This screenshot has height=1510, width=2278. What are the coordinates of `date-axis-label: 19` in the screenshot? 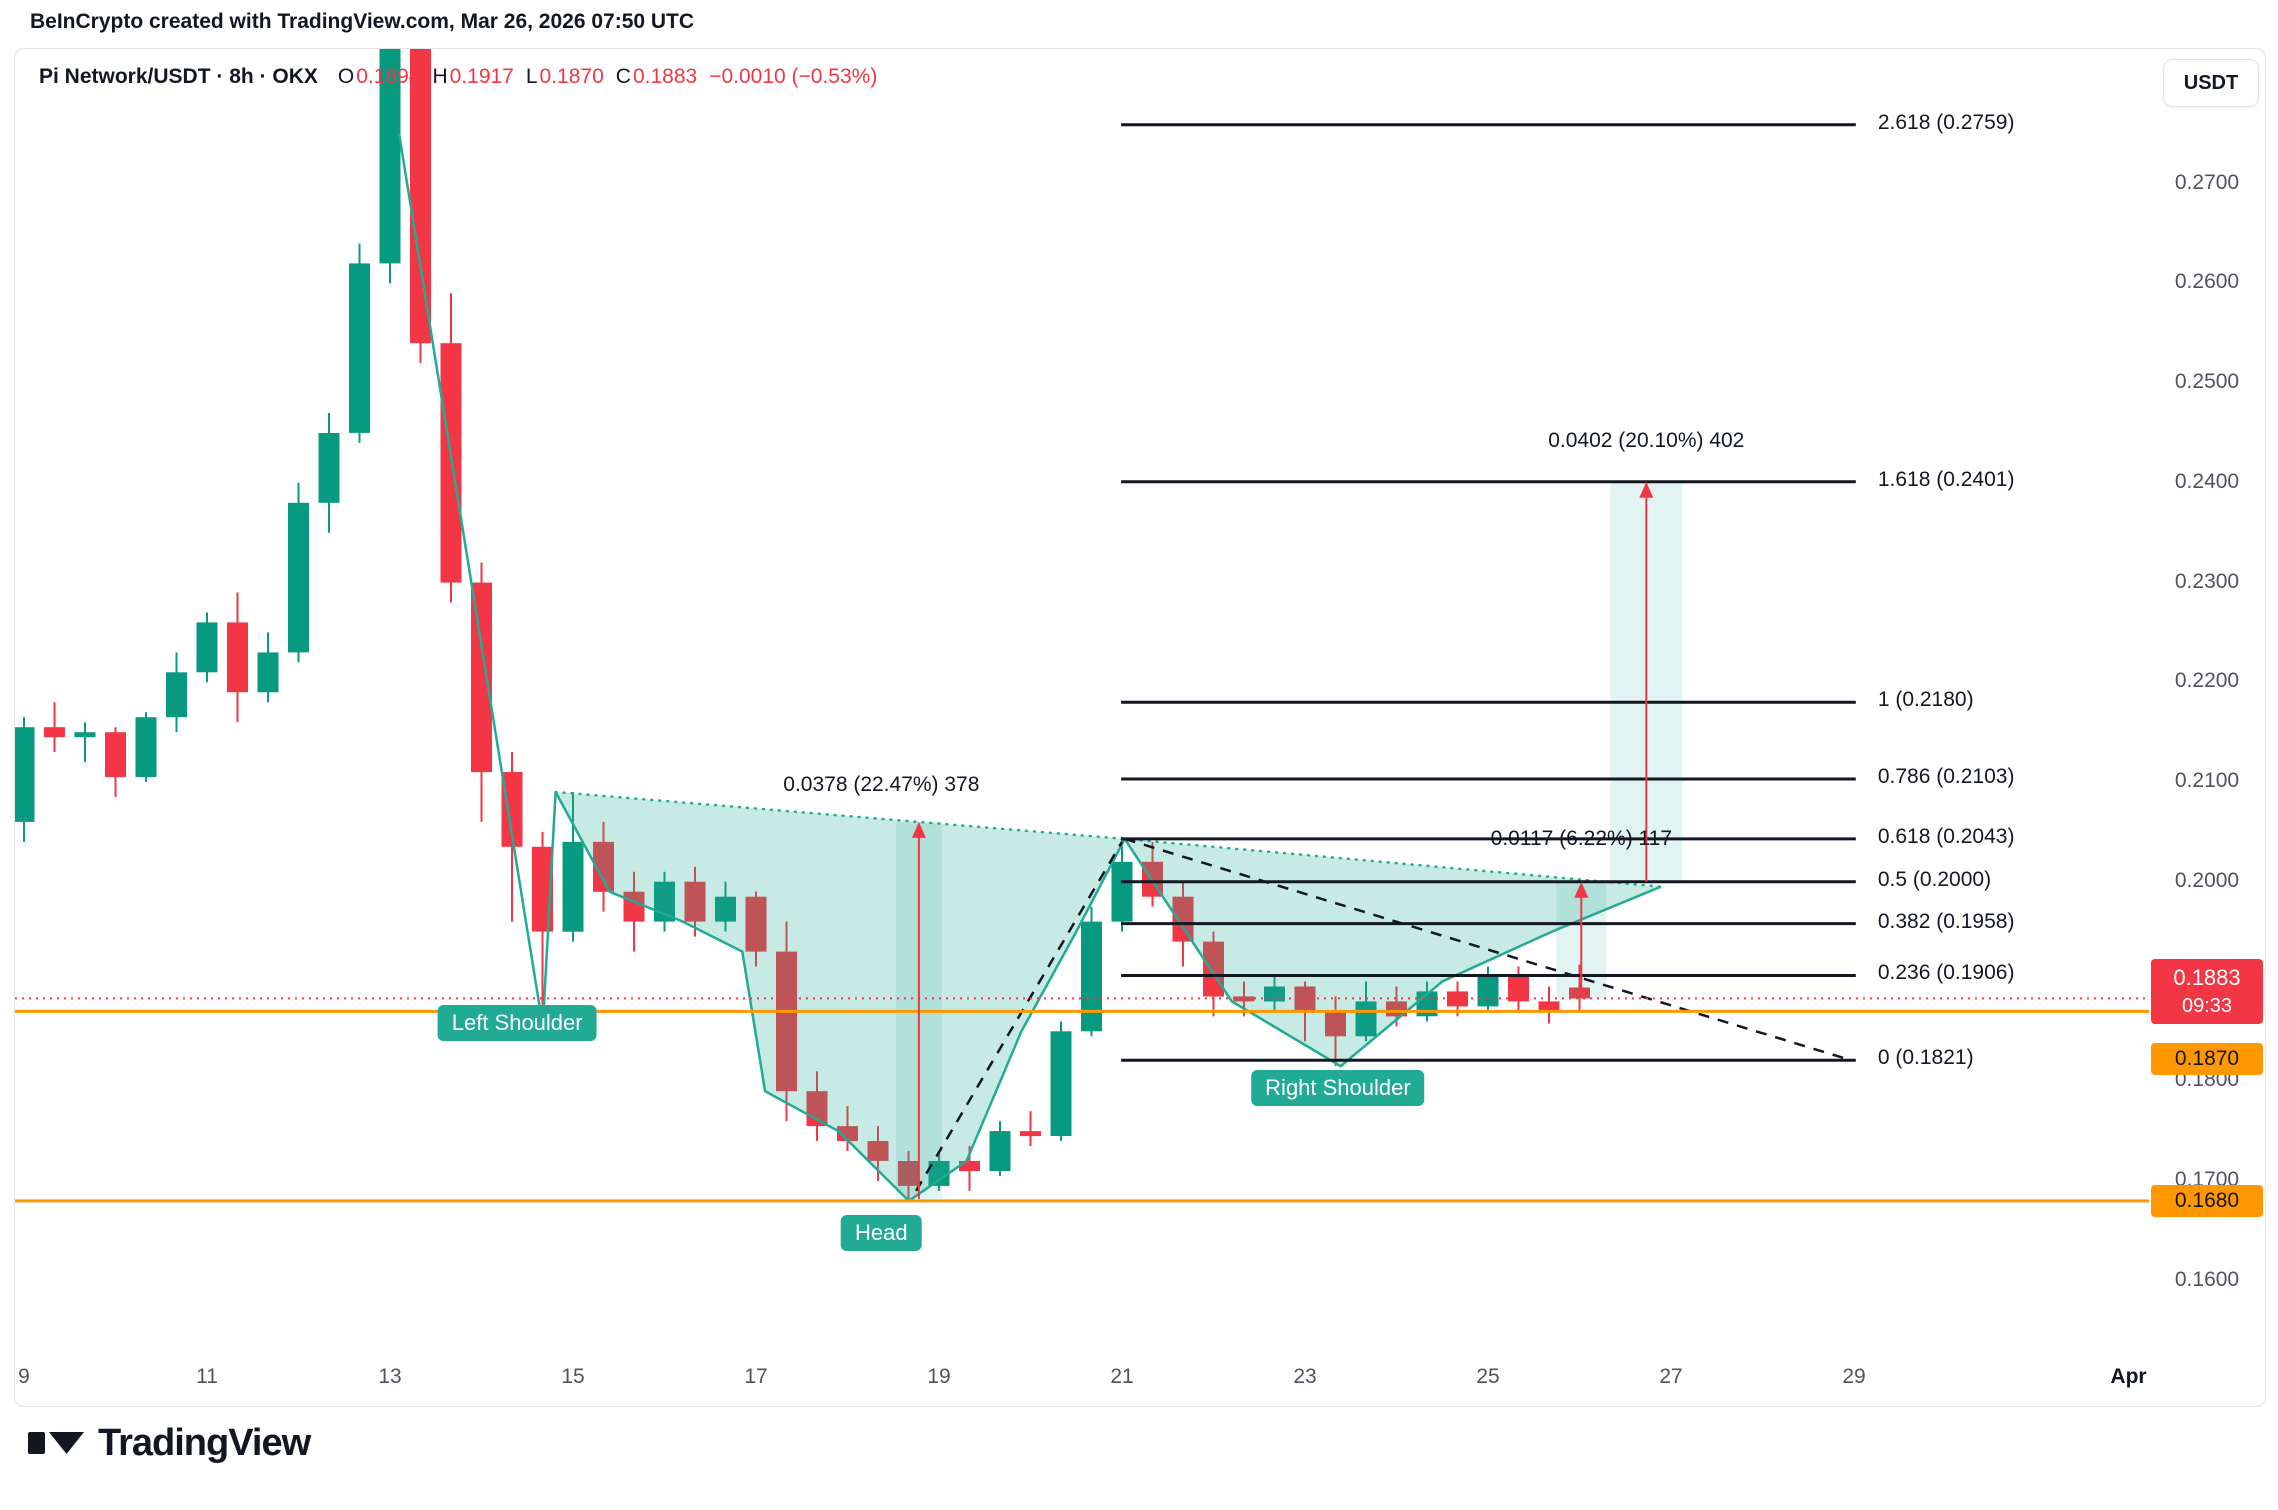 It's located at (939, 1376).